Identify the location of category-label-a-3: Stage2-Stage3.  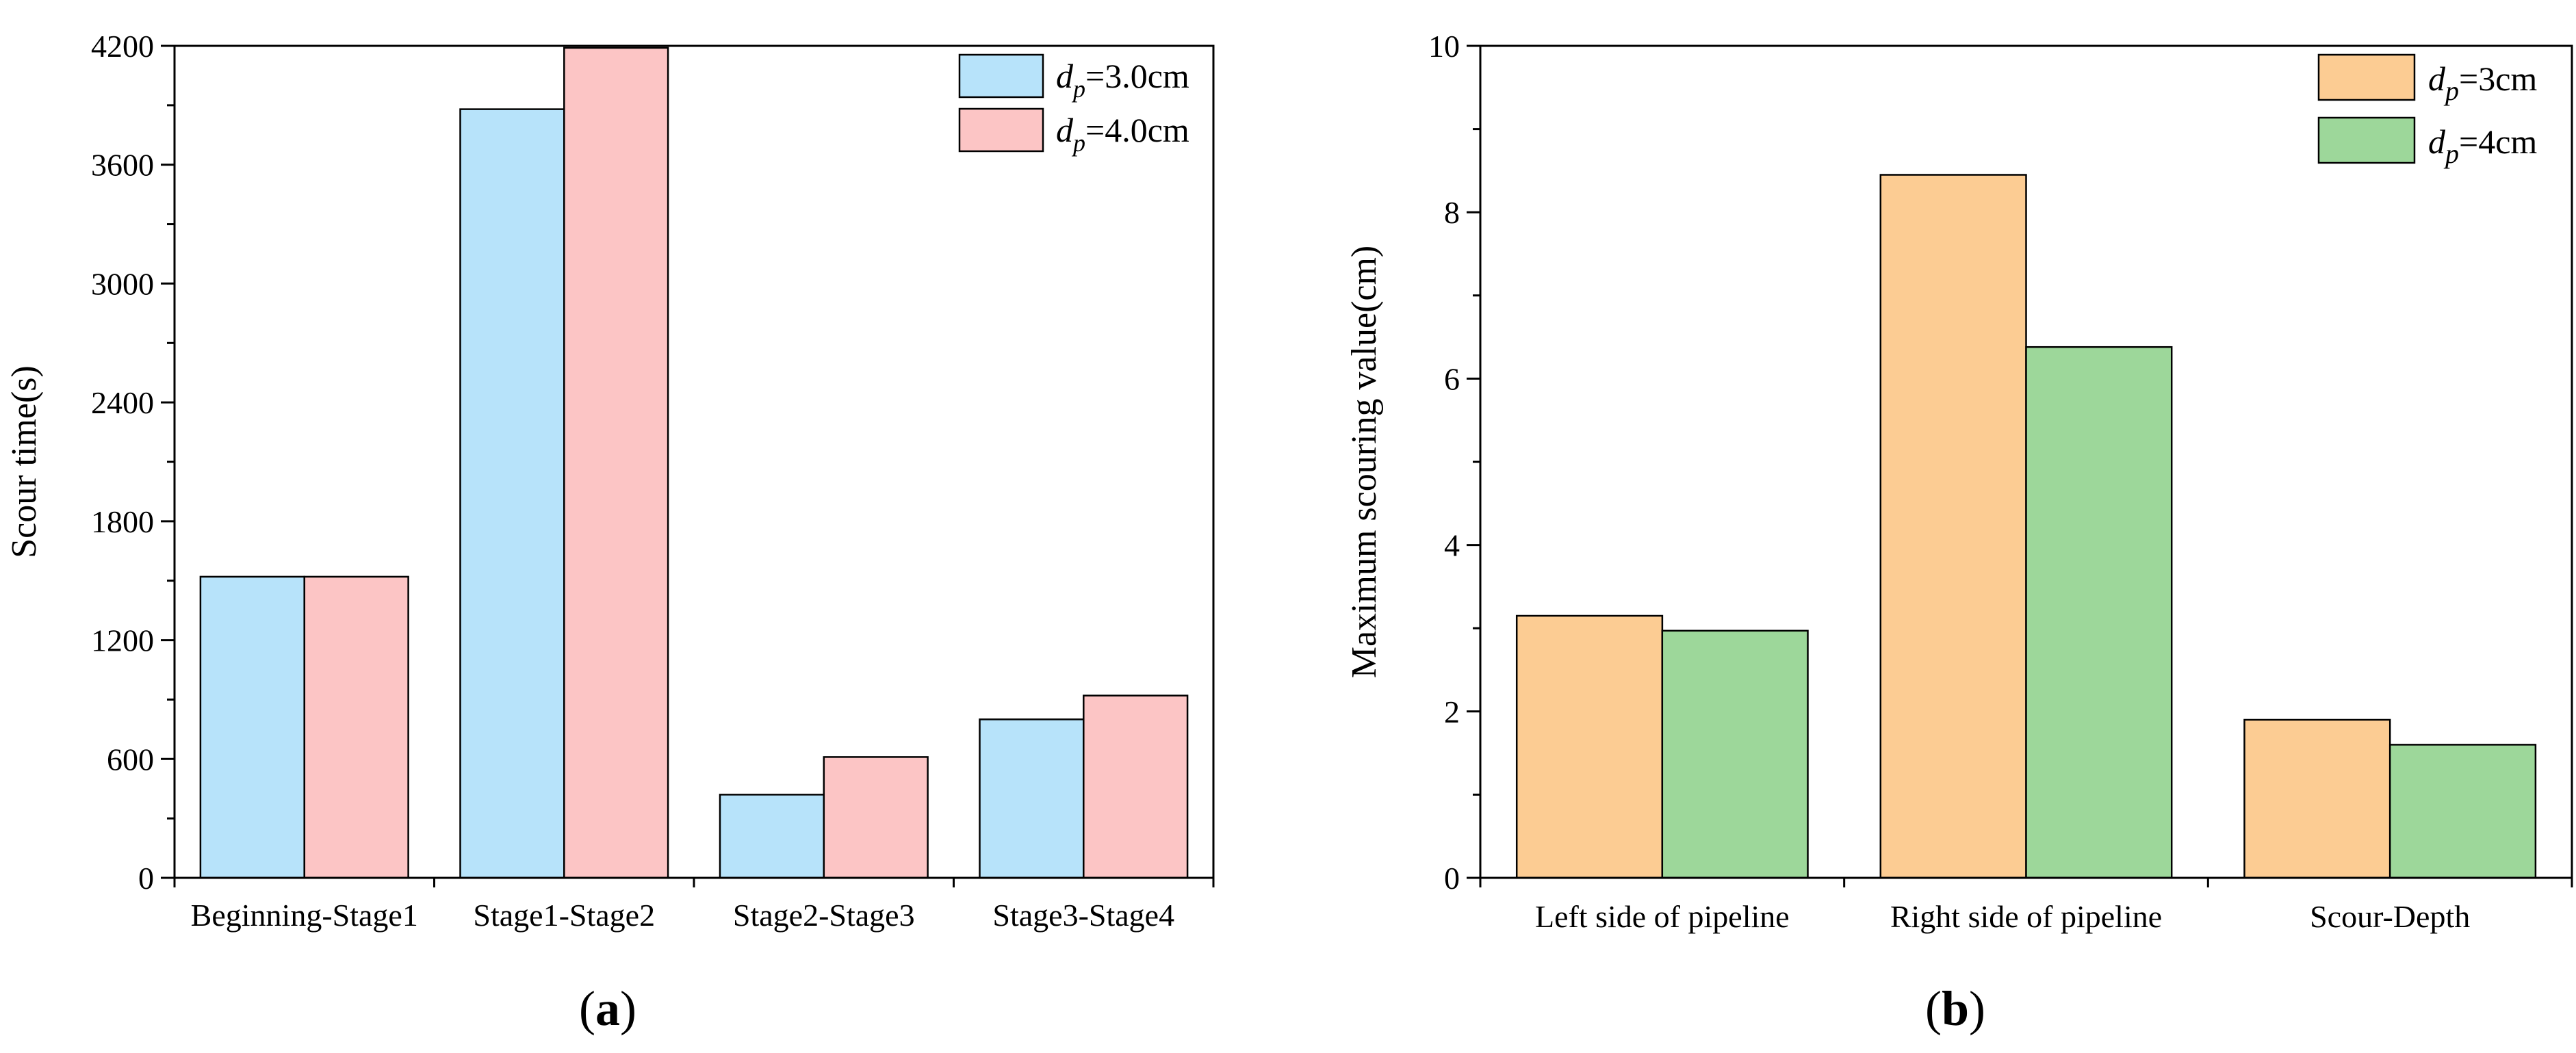
(824, 915).